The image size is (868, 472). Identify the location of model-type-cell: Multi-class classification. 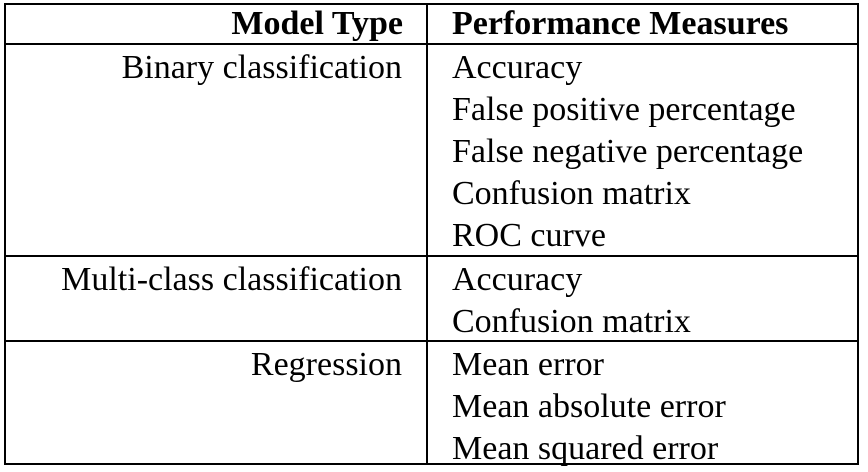
(231, 279).